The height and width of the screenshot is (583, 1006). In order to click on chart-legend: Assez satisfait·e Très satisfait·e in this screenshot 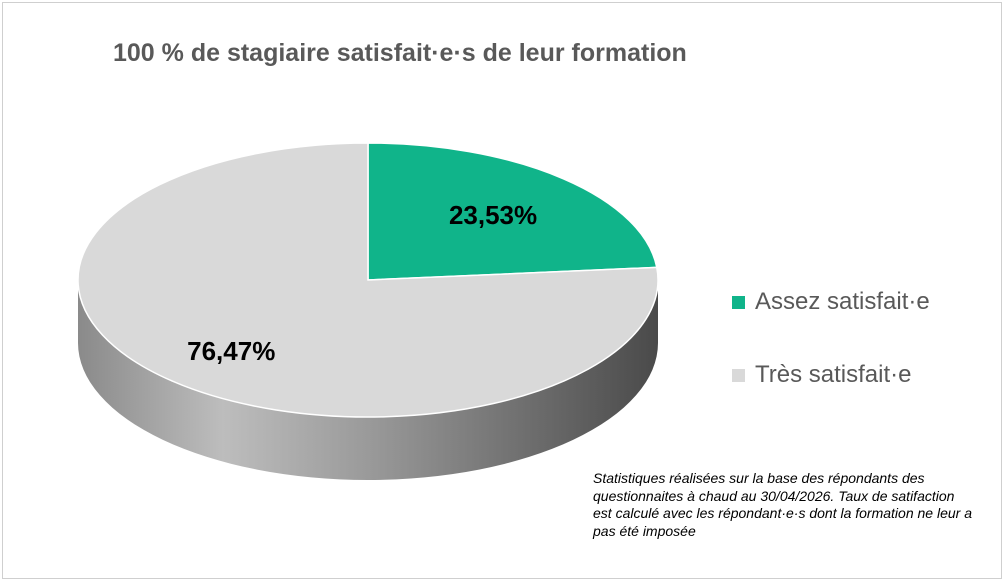, I will do `click(831, 355)`.